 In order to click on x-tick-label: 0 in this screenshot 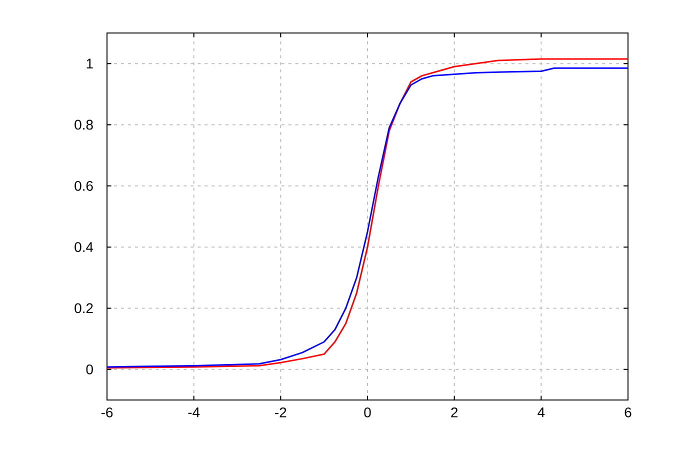, I will do `click(367, 412)`.